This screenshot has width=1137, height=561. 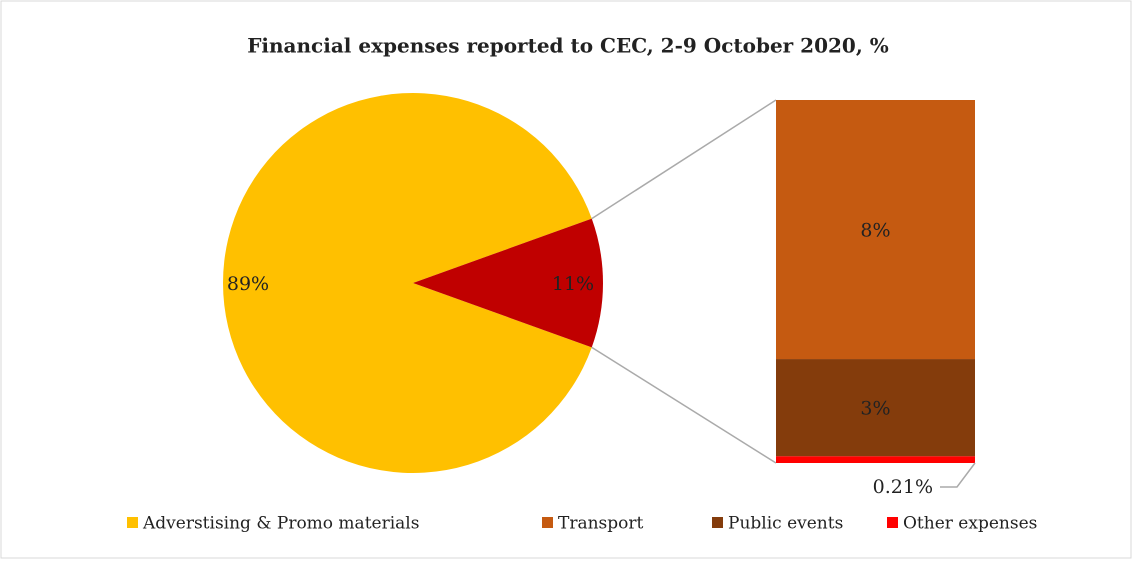 I want to click on legend-label: Transport, so click(x=601, y=524).